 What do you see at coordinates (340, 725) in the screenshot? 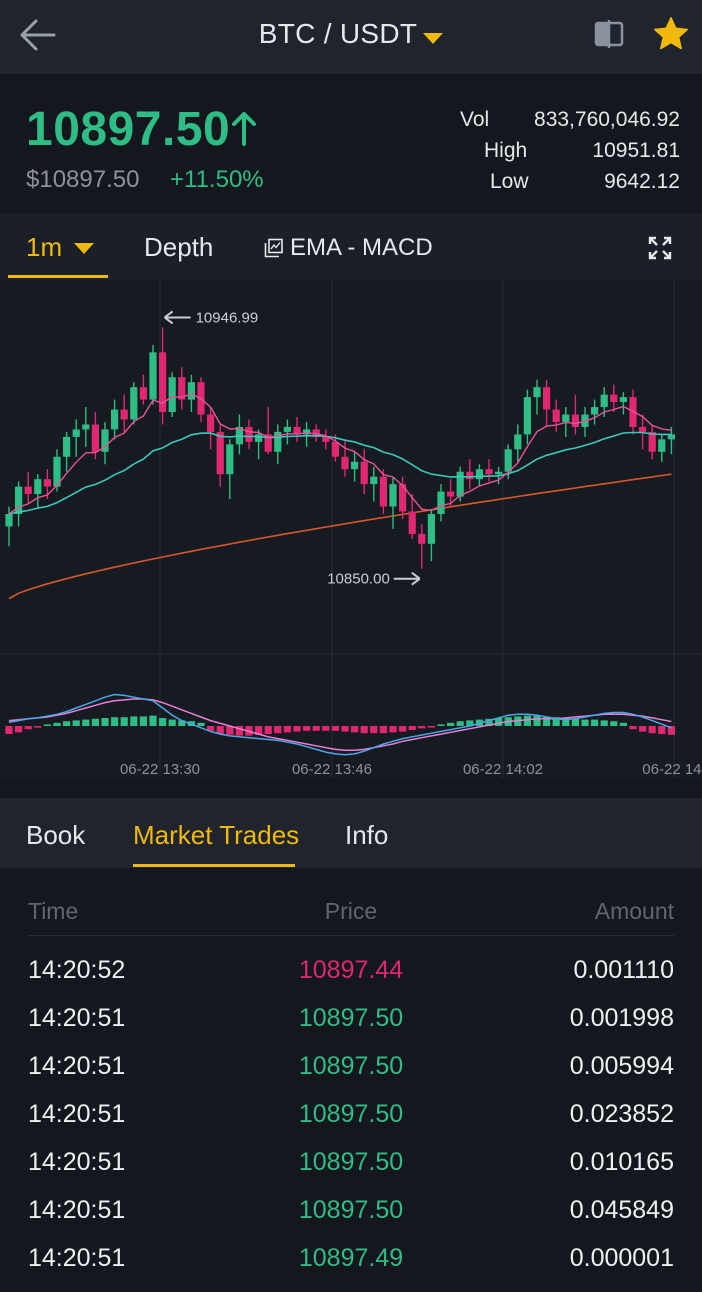
I see `macd-dea-line` at bounding box center [340, 725].